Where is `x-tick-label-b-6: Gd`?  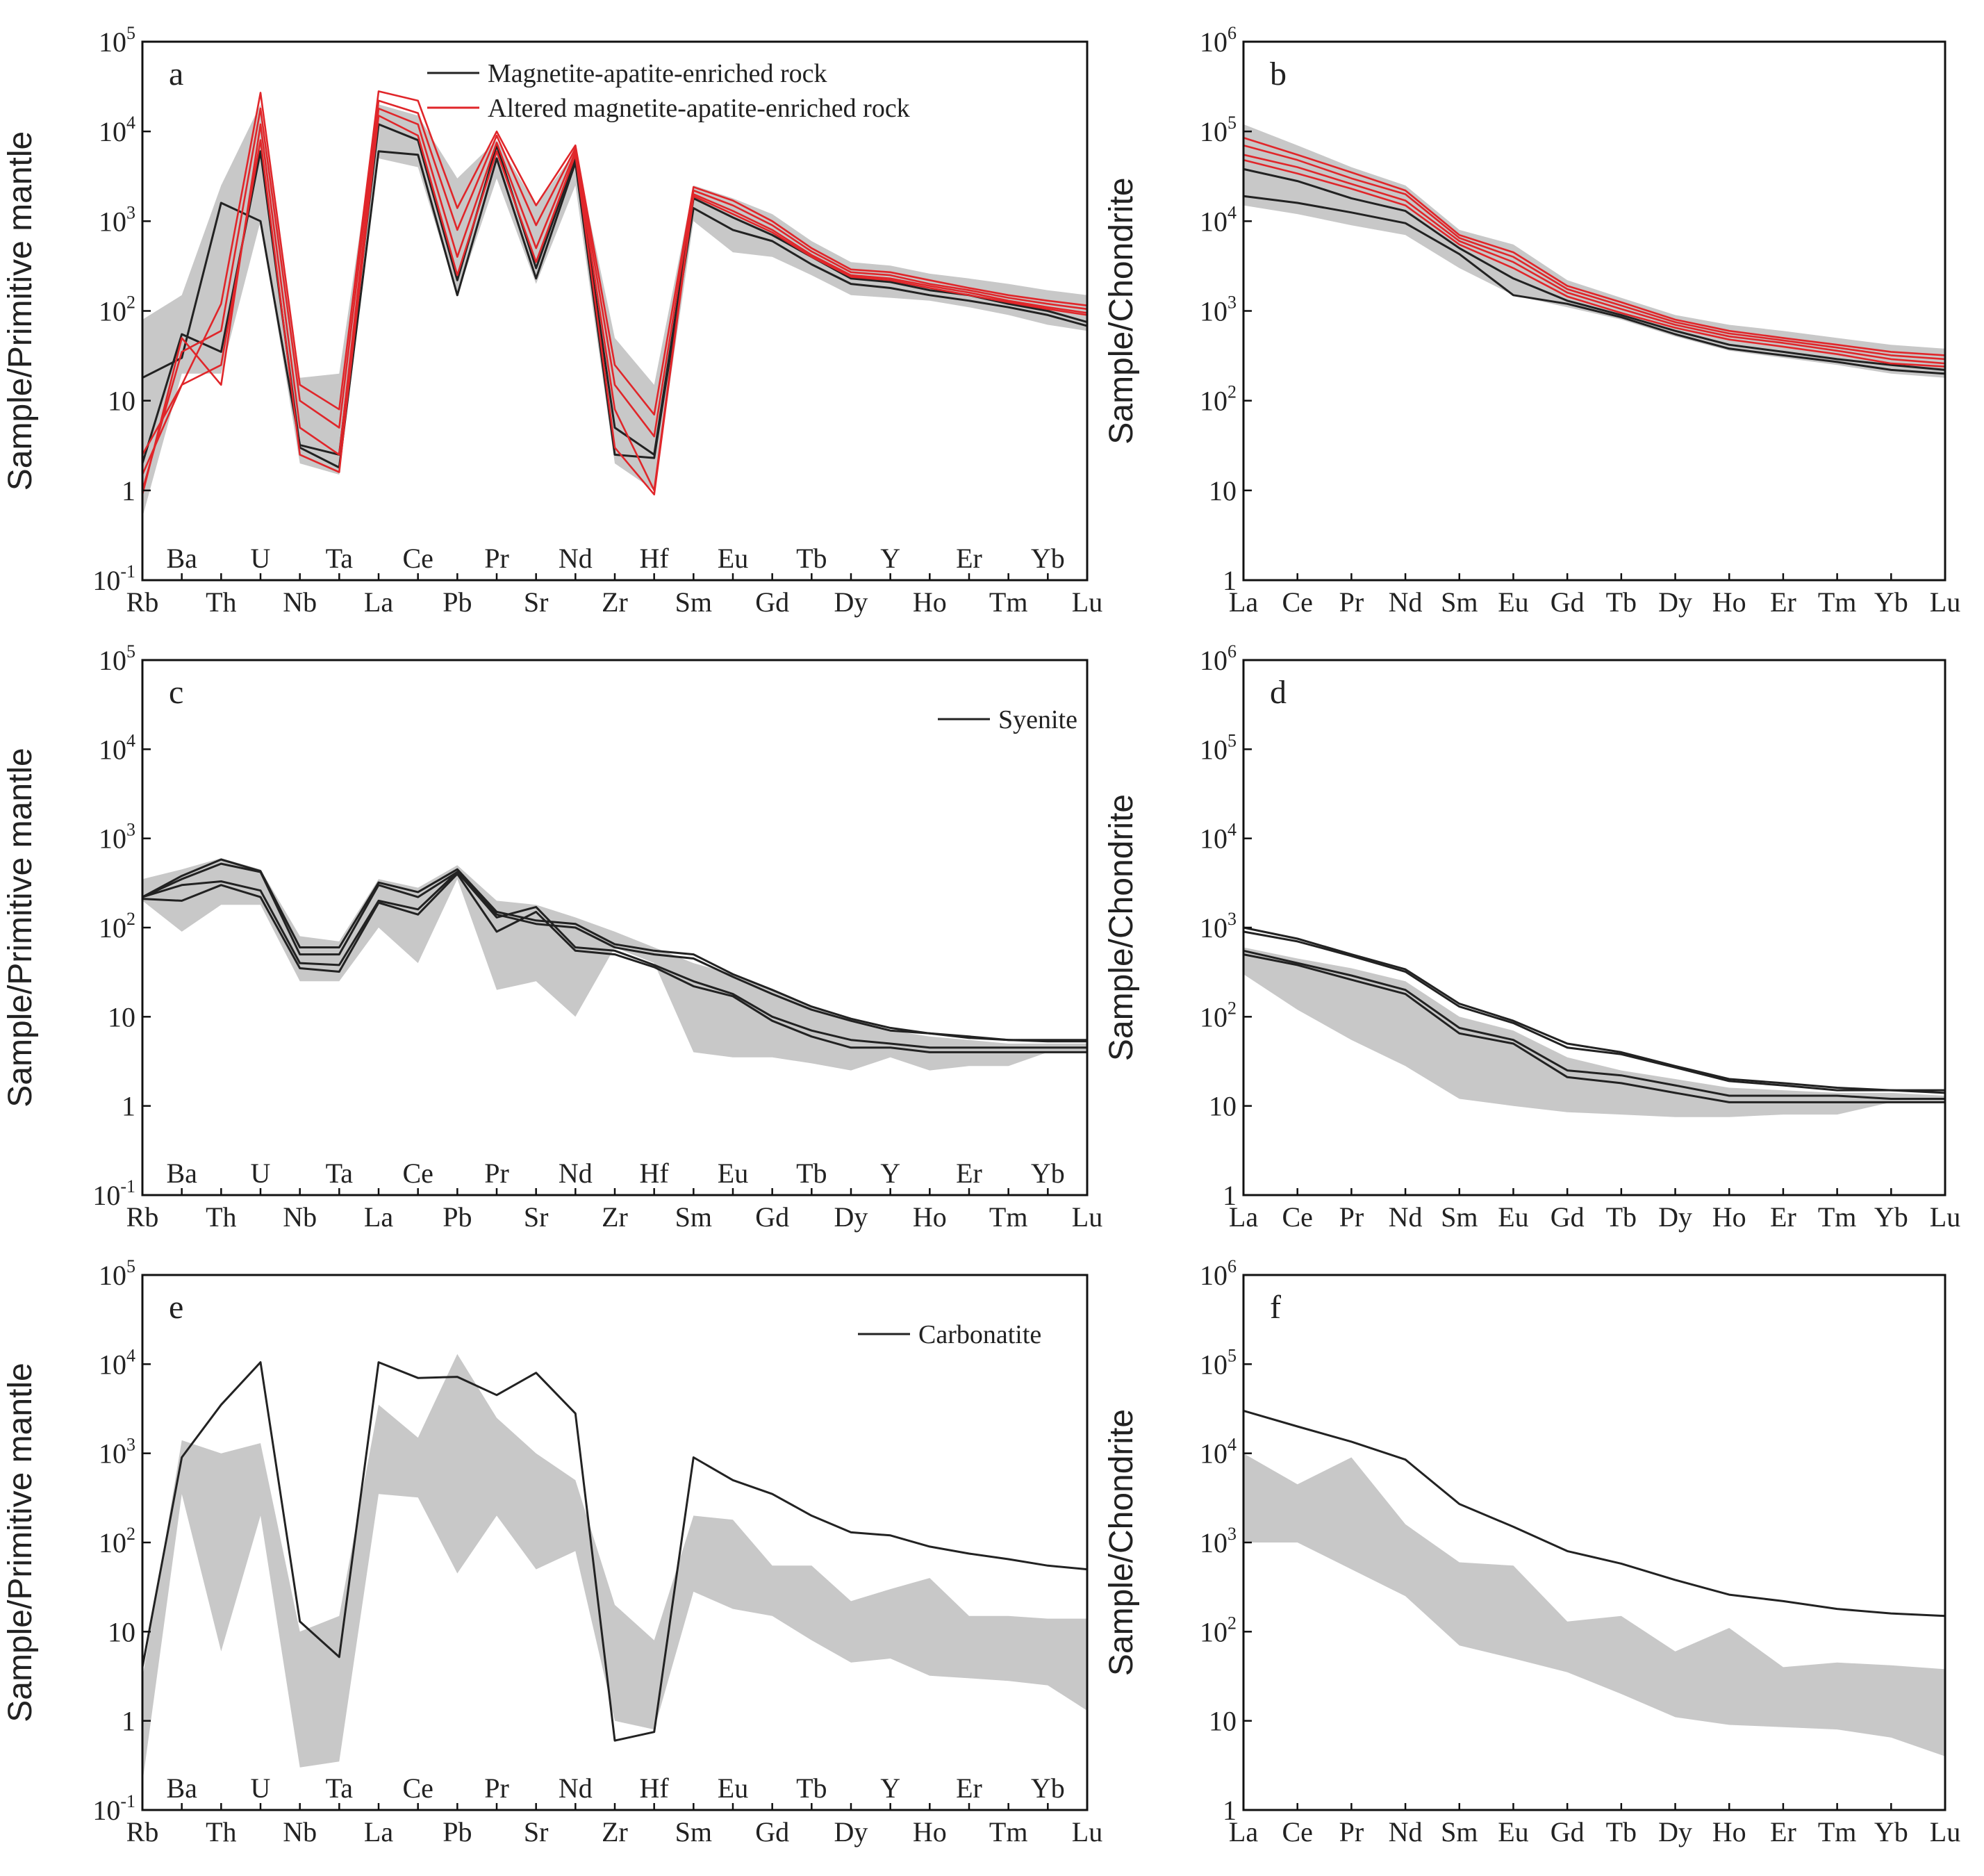 x-tick-label-b-6: Gd is located at coordinates (1568, 602).